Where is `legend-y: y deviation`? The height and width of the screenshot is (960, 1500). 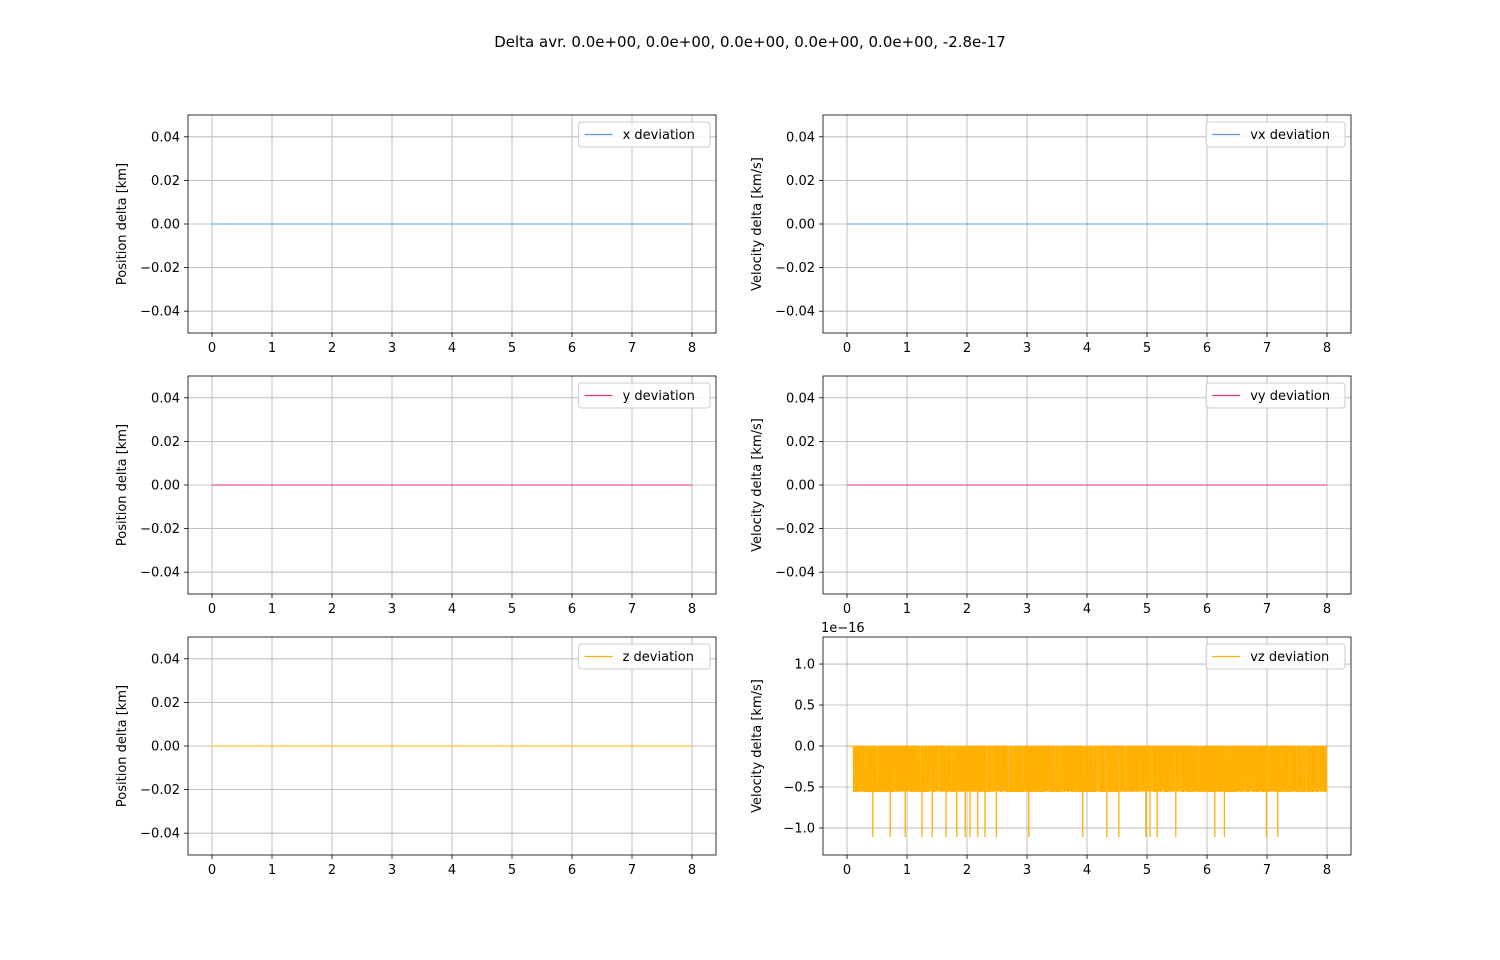 legend-y: y deviation is located at coordinates (644, 395).